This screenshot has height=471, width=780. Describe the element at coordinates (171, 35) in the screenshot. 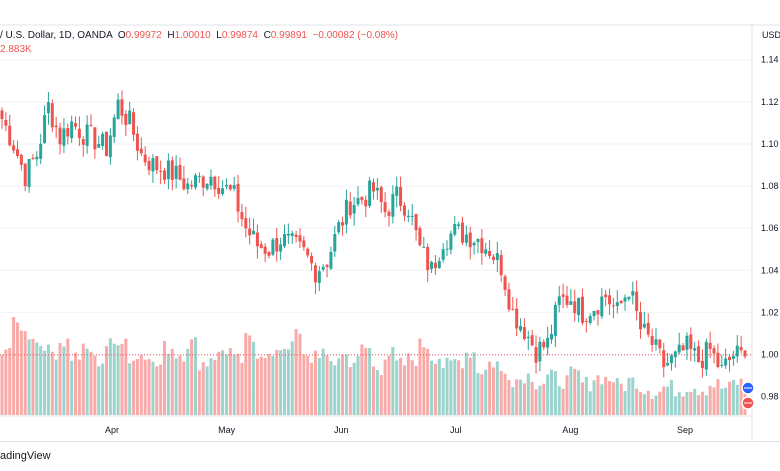

I see `high-label: H` at that location.